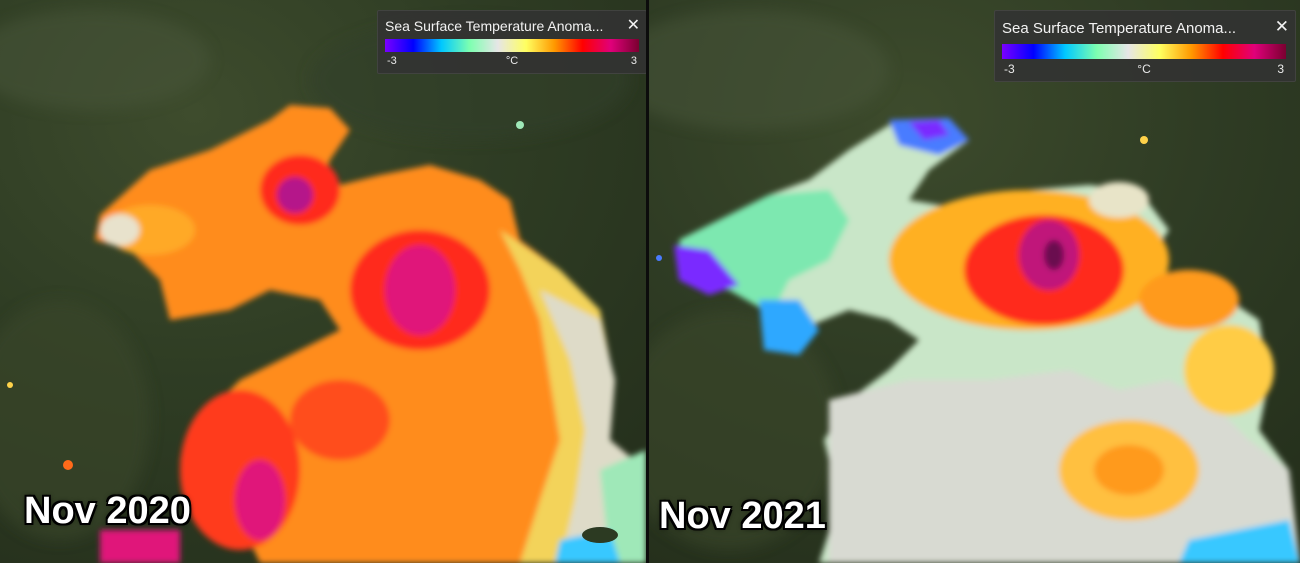  Describe the element at coordinates (107, 511) in the screenshot. I see `date-label: Nov 2020` at that location.